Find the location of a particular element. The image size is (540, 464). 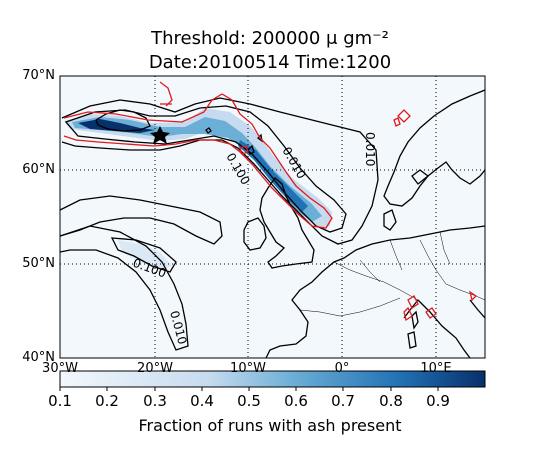

lon-label-0: 0° is located at coordinates (342, 368).